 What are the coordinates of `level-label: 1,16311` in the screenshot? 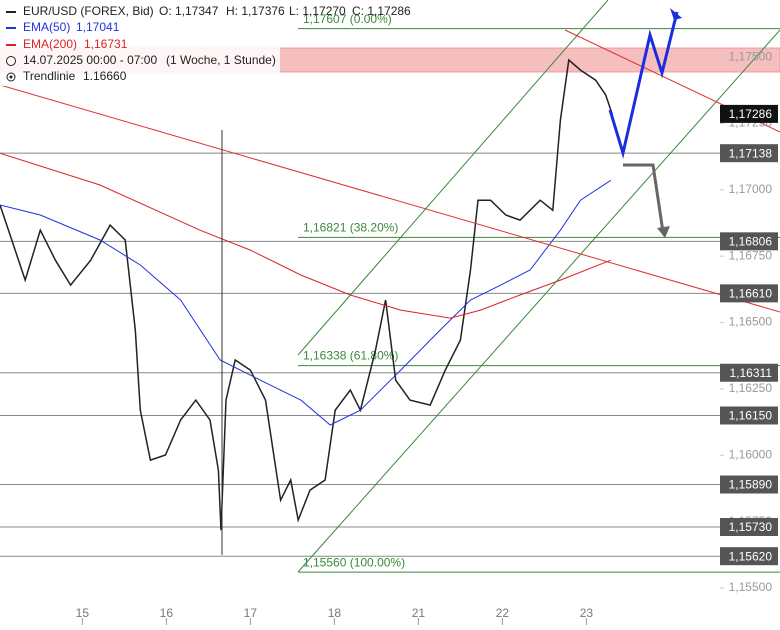 It's located at (751, 373).